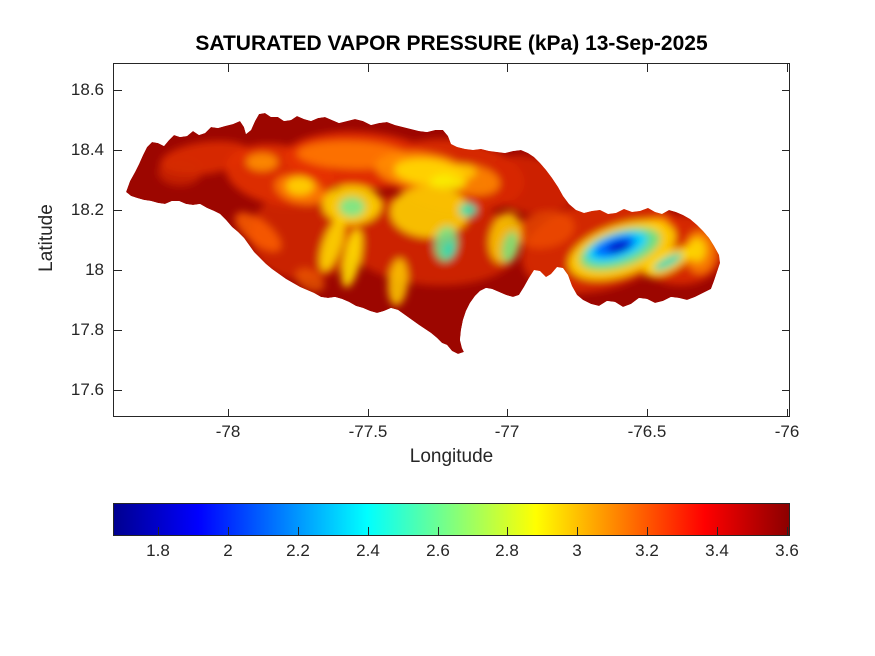 This screenshot has height=656, width=875. What do you see at coordinates (451, 519) in the screenshot?
I see `colorbar` at bounding box center [451, 519].